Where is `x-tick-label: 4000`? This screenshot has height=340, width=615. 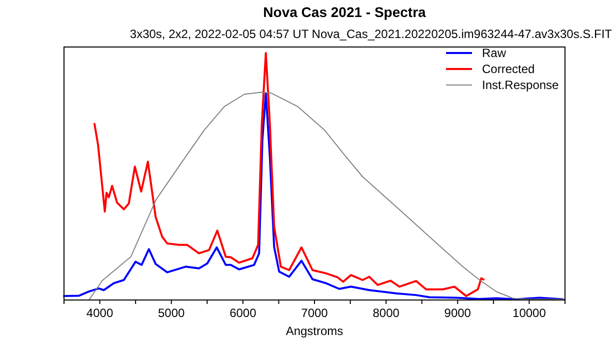 x-tick-label: 4000 is located at coordinates (100, 313).